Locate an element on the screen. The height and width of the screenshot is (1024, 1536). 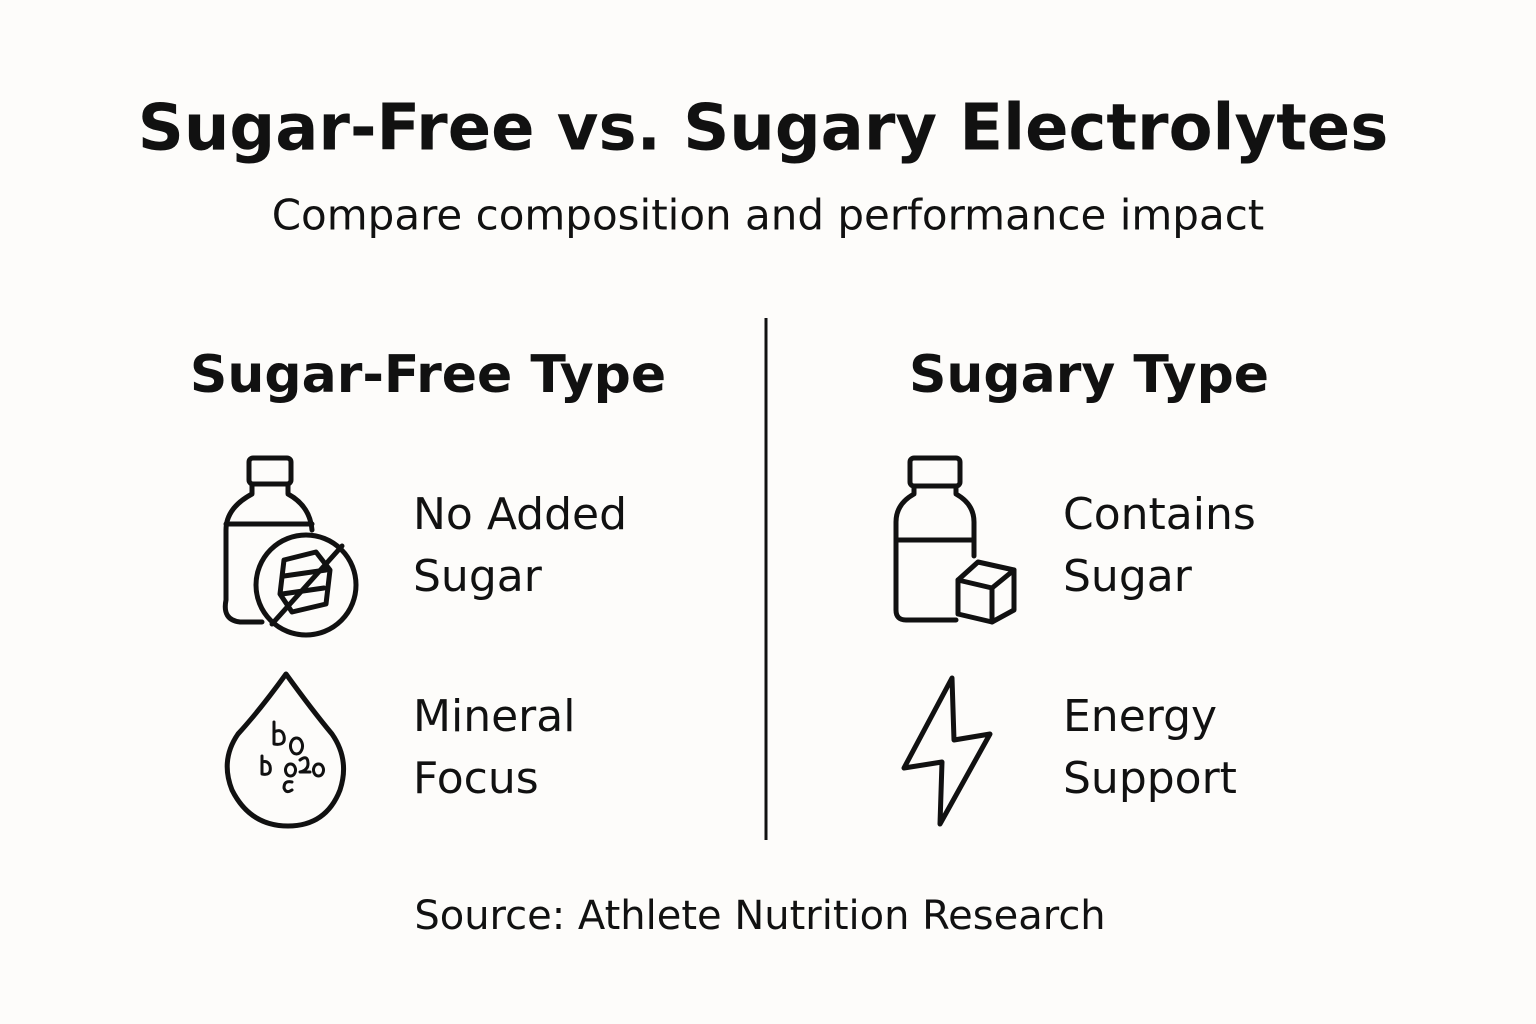
source: Source: Athlete Nutrition Research is located at coordinates (759, 916).